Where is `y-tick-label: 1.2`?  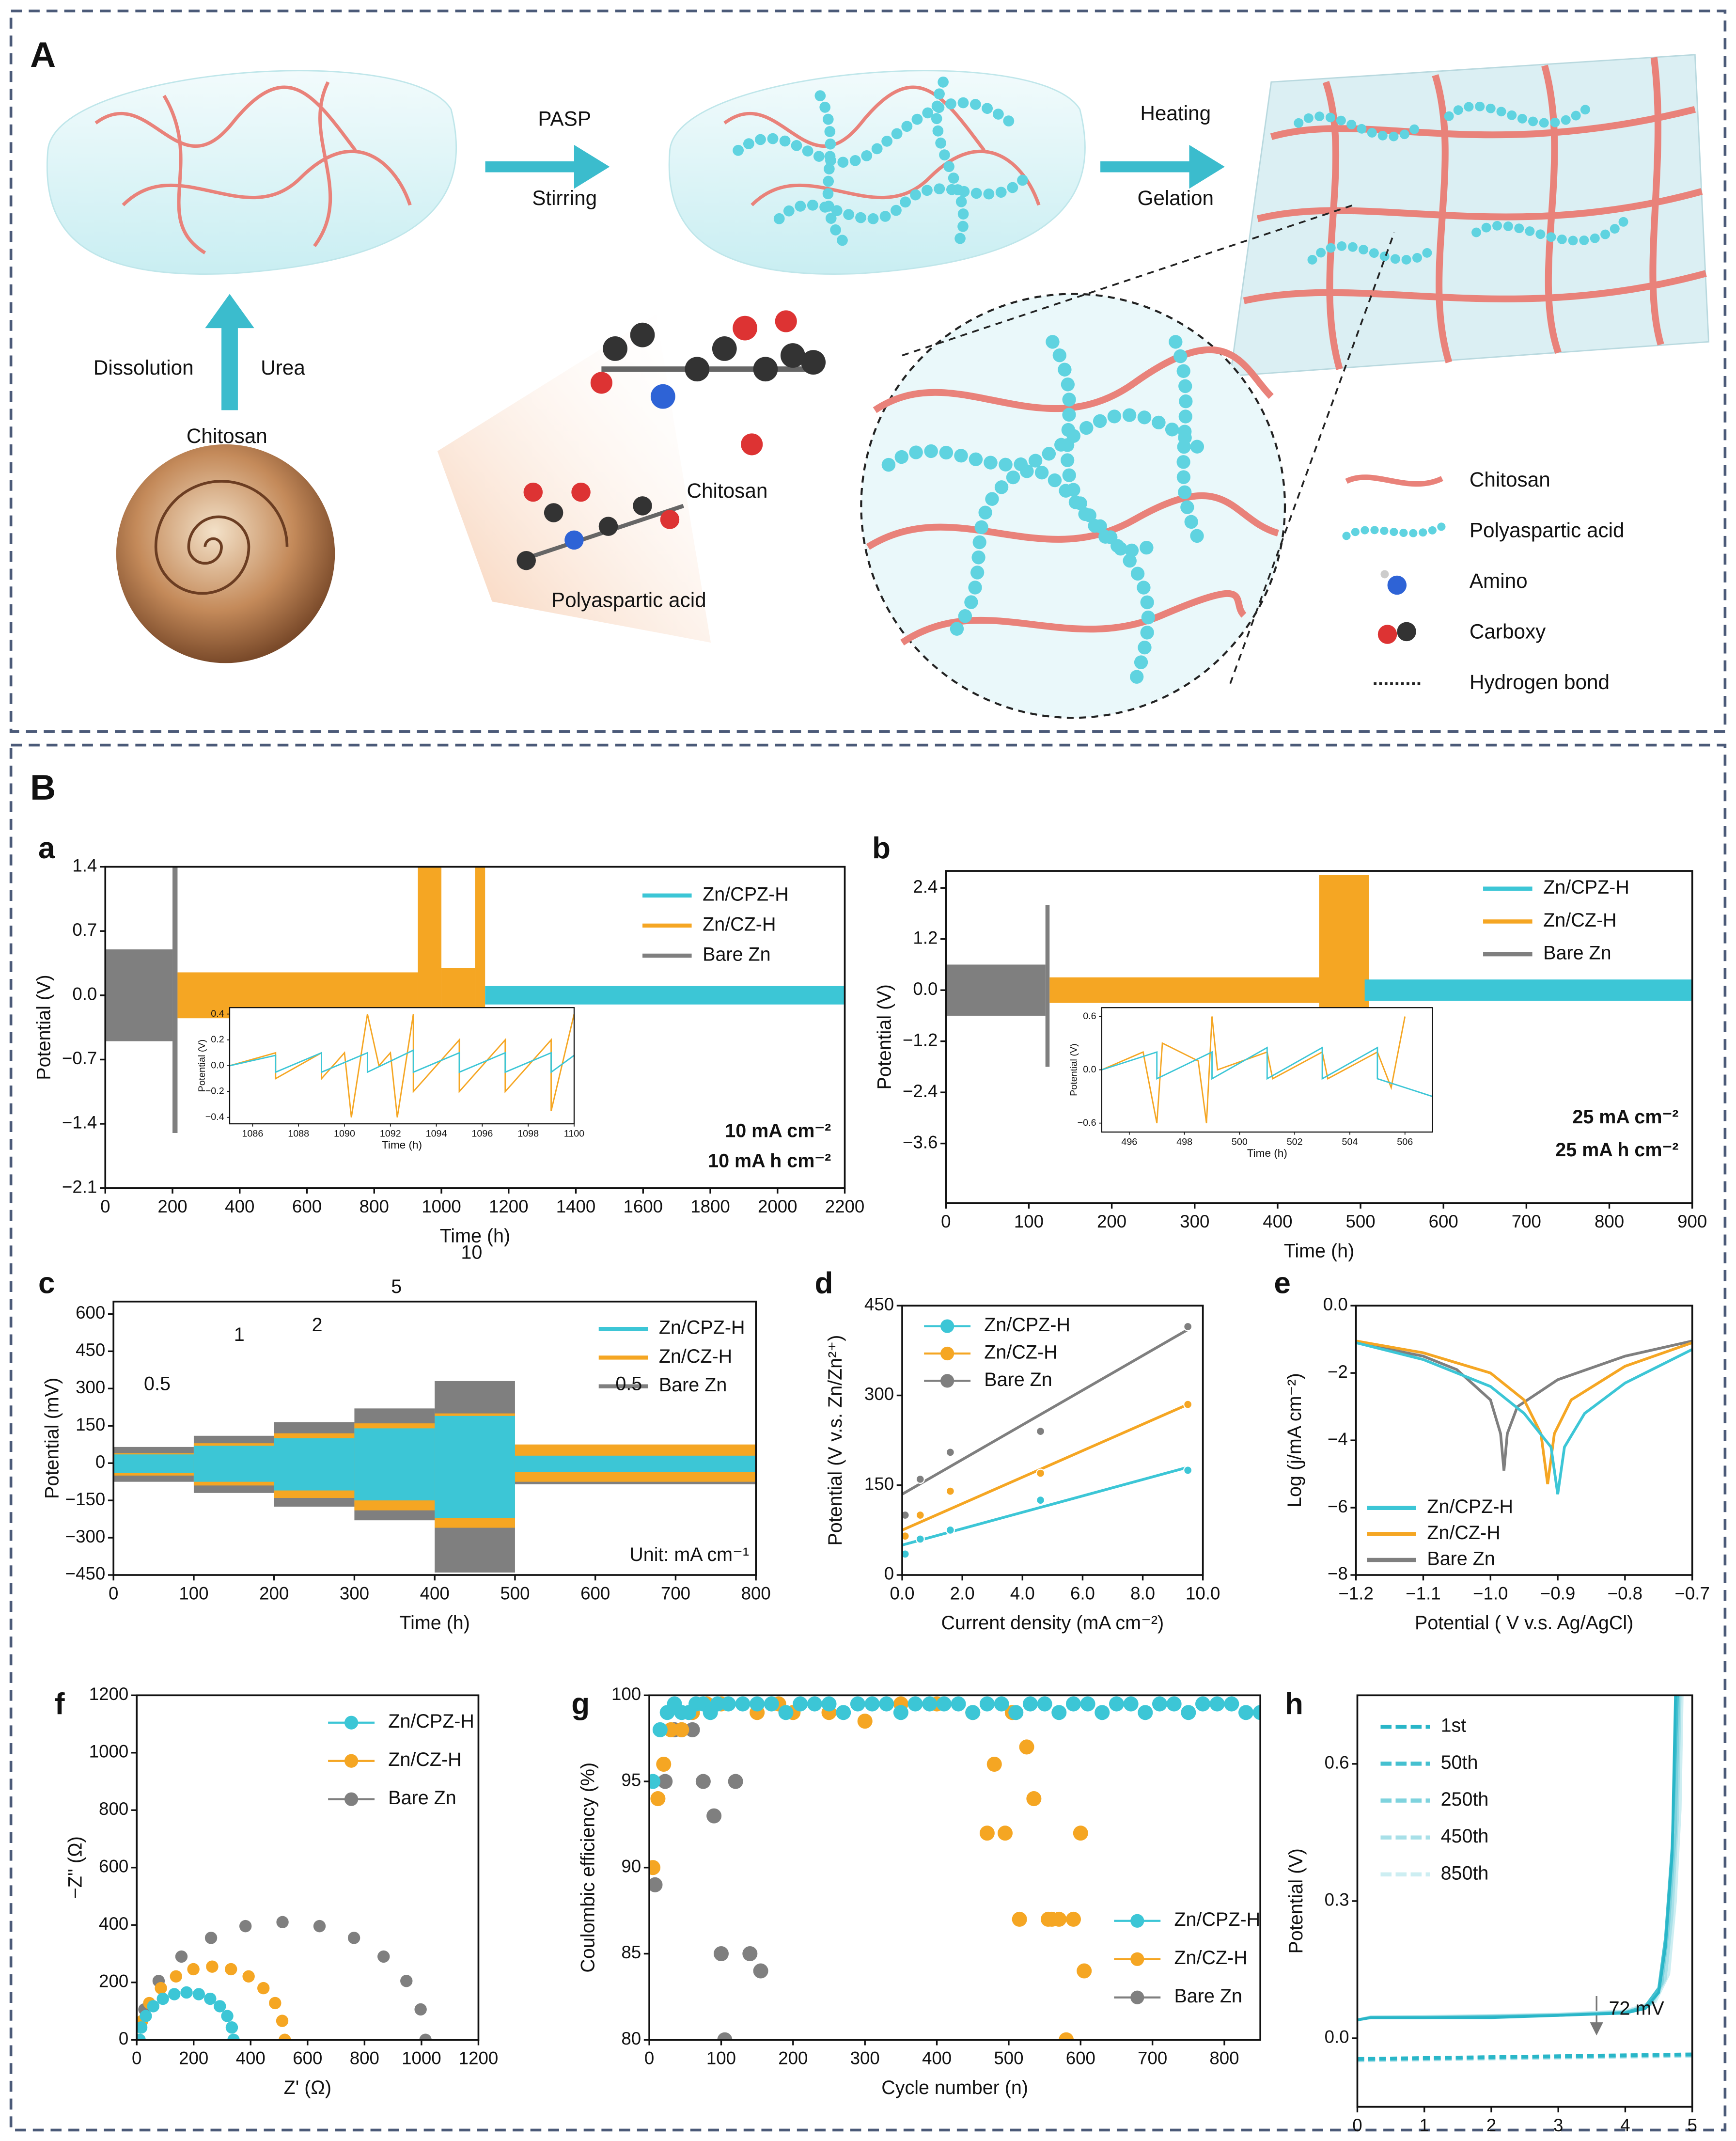
y-tick-label: 1.2 is located at coordinates (925, 937).